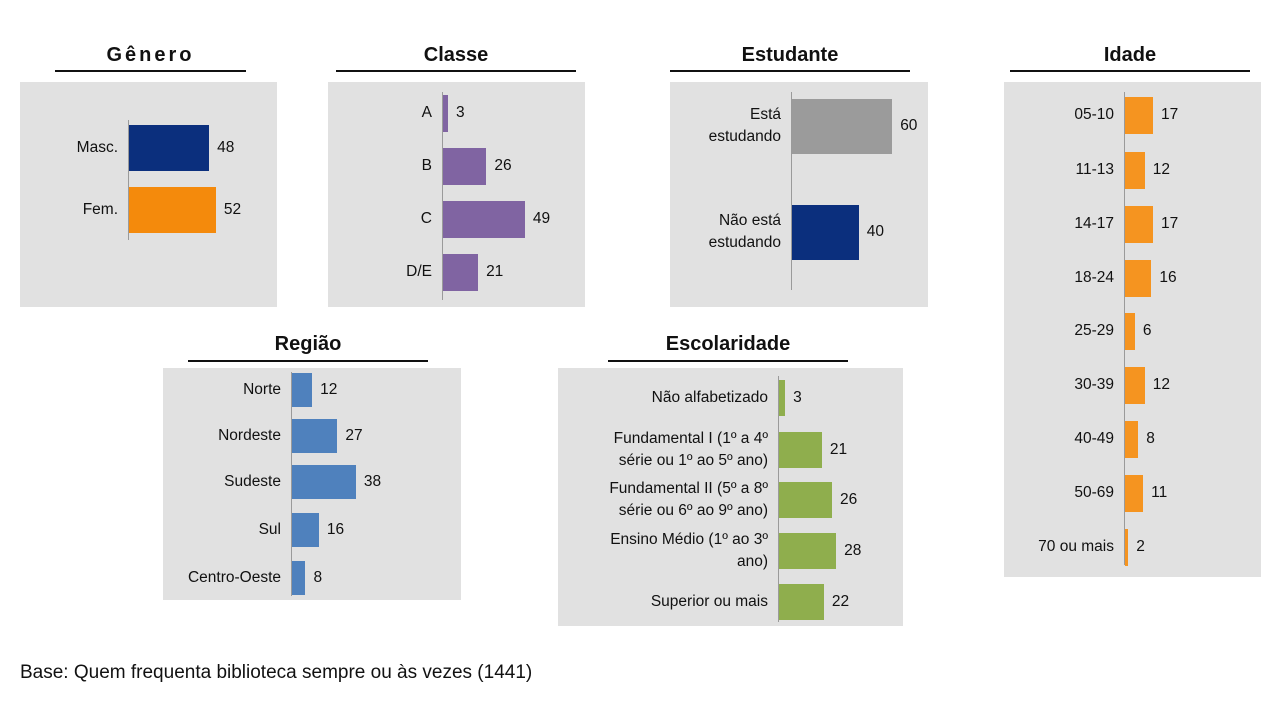 The width and height of the screenshot is (1280, 720). What do you see at coordinates (442, 196) in the screenshot?
I see `classe-axis` at bounding box center [442, 196].